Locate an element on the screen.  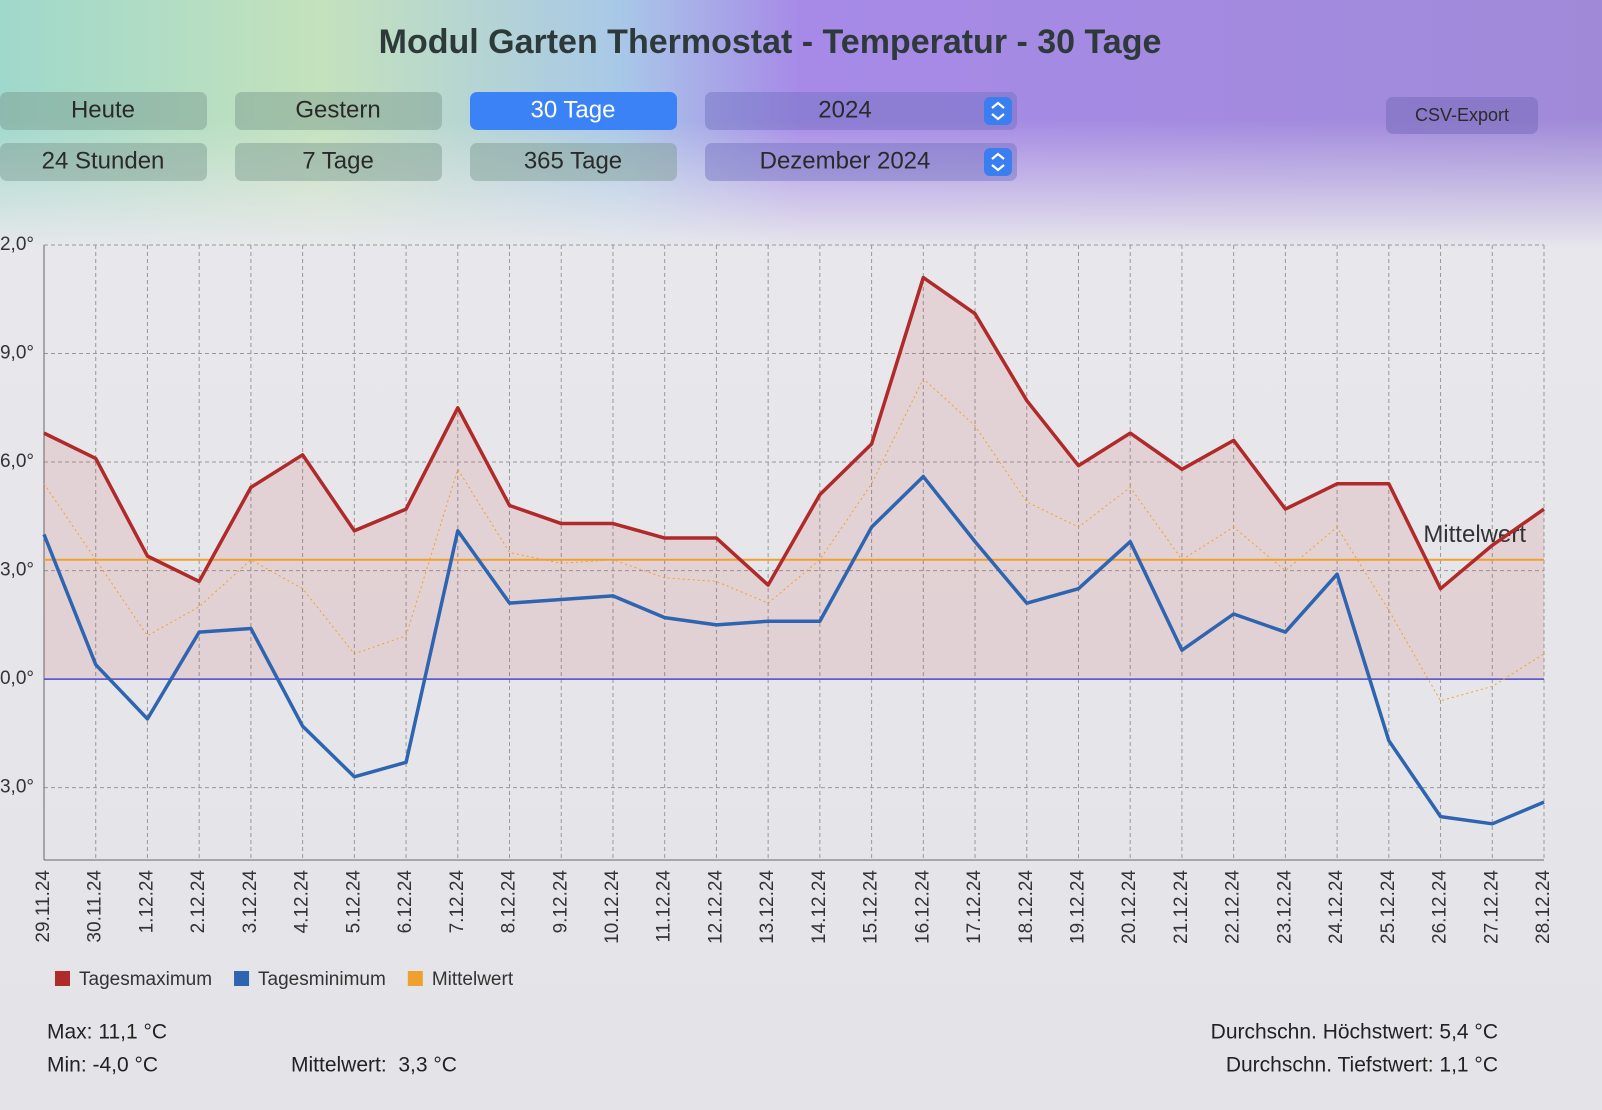
legend-label: Tagesminimum is located at coordinates (322, 979).